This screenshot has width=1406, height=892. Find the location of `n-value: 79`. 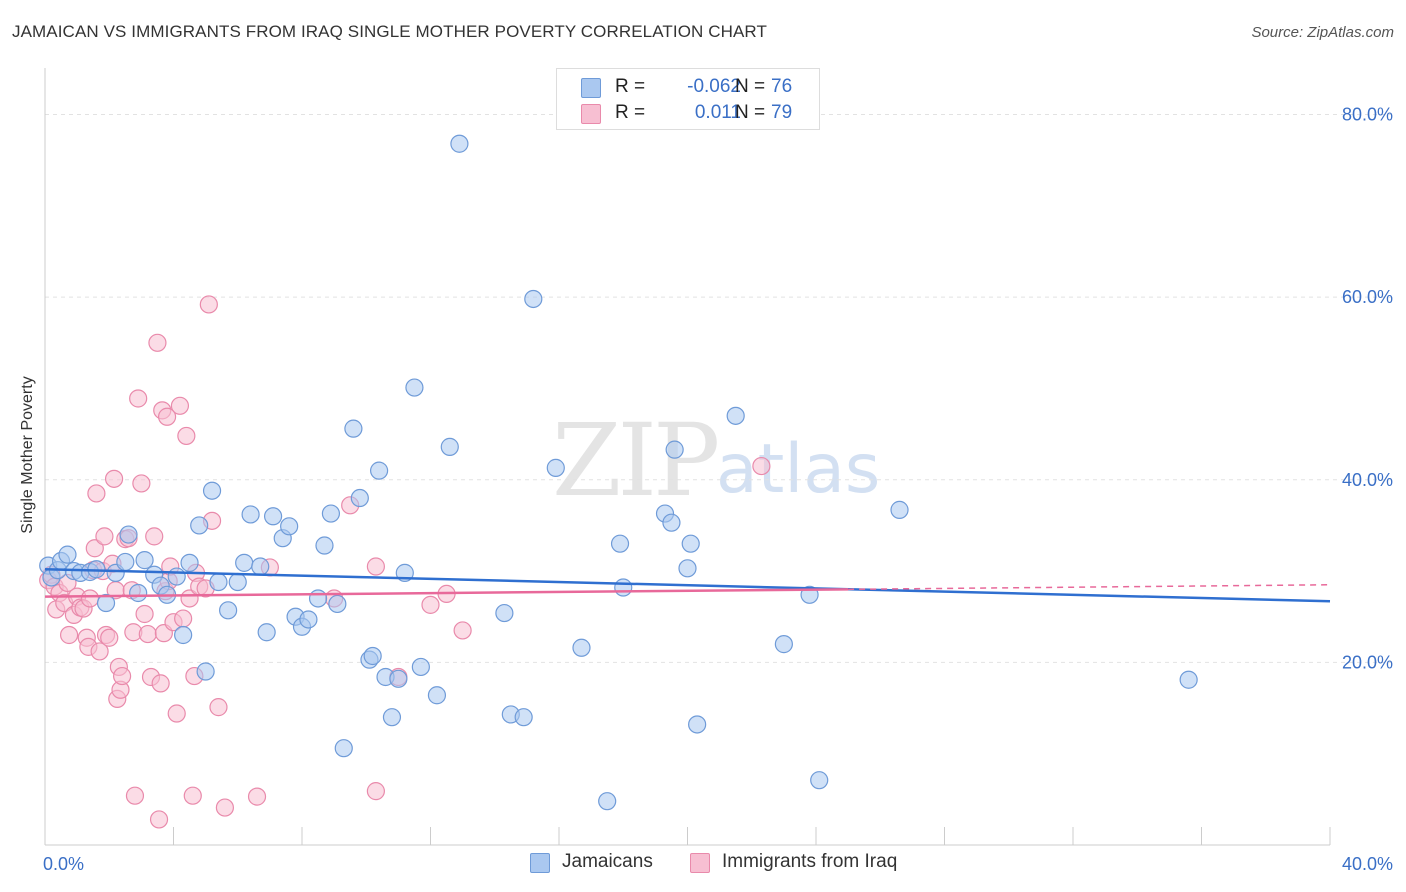

n-value: 79 is located at coordinates (782, 112).